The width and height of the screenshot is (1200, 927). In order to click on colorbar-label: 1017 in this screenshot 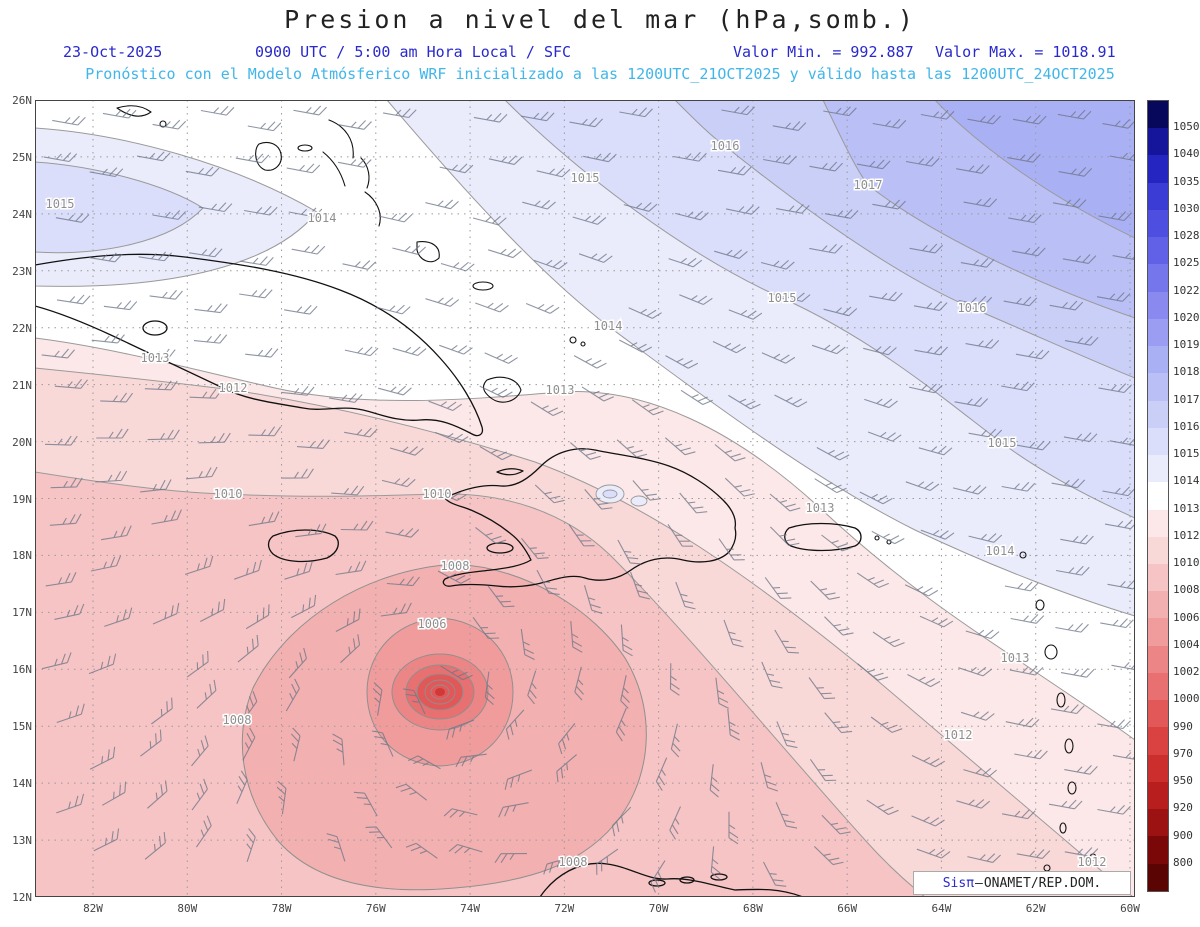, I will do `click(1186, 399)`.